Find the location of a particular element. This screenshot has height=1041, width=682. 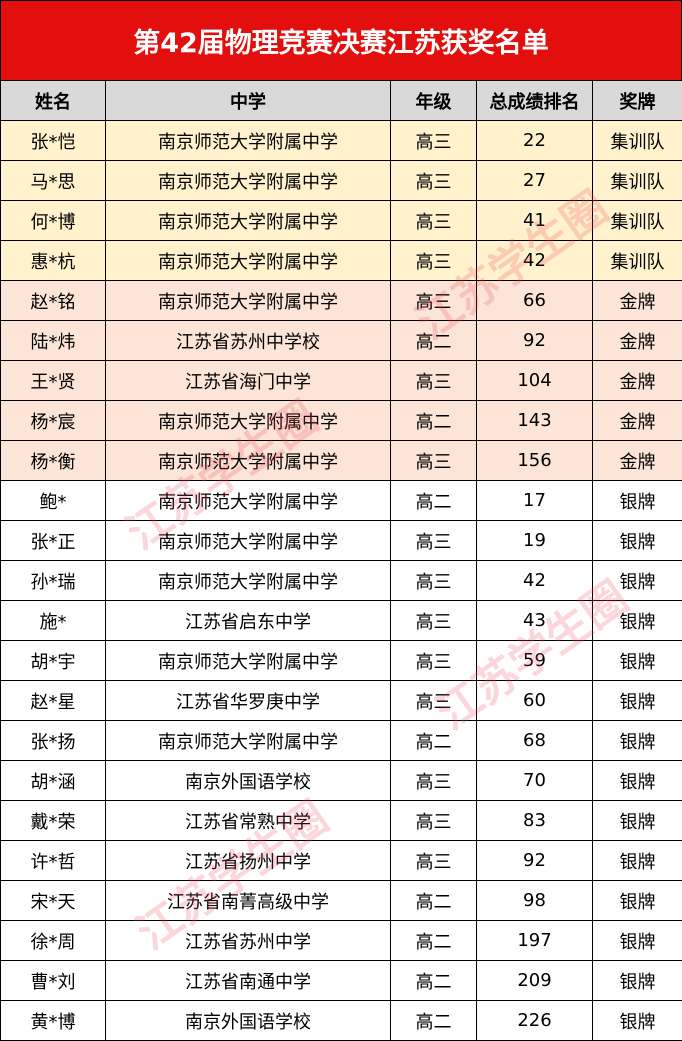

table-row: 宋*天 江苏省南菁高级中学 高二 98 银牌 is located at coordinates (341, 900).